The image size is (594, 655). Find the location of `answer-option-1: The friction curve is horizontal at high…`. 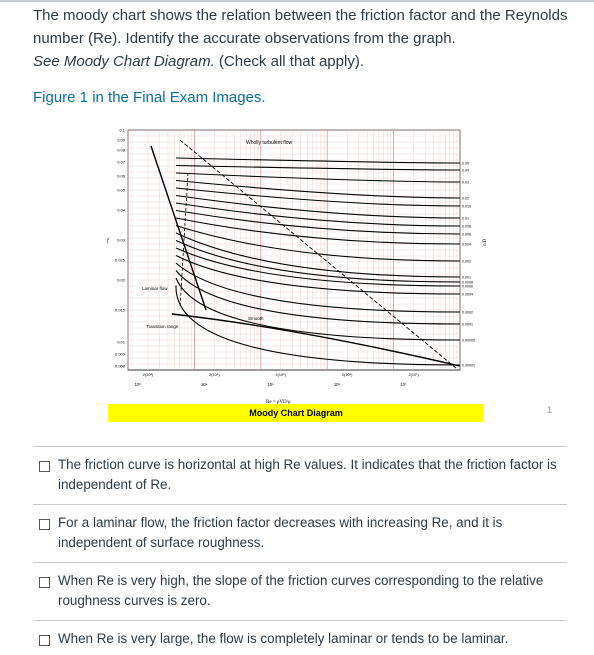

answer-option-1: The friction curve is horizontal at high… is located at coordinates (300, 474).